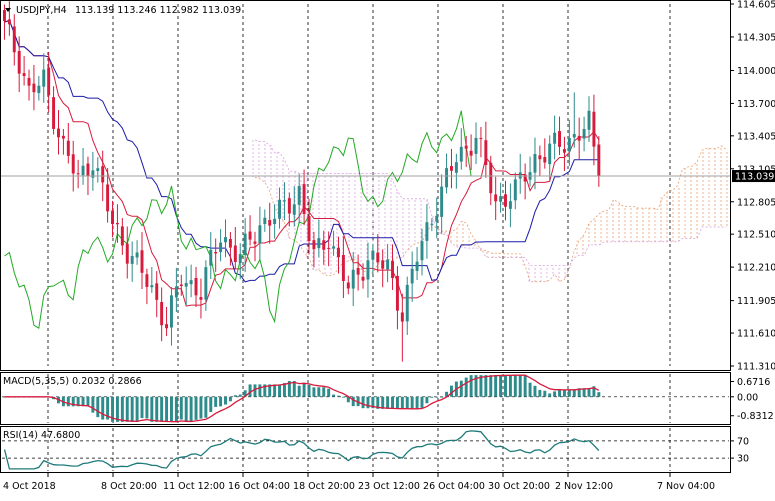 The image size is (775, 501). Describe the element at coordinates (29, 486) in the screenshot. I see `time-tick-label: 4 Oct 2018` at that location.